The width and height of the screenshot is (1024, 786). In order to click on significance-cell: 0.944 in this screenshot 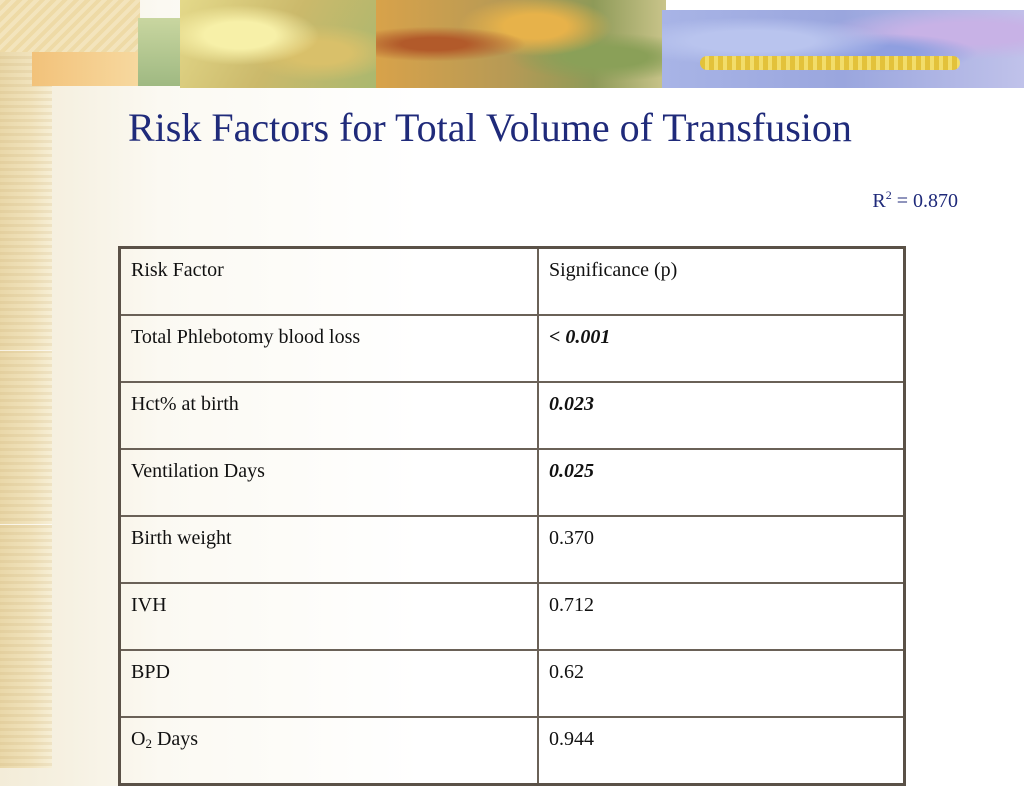, I will do `click(721, 751)`.